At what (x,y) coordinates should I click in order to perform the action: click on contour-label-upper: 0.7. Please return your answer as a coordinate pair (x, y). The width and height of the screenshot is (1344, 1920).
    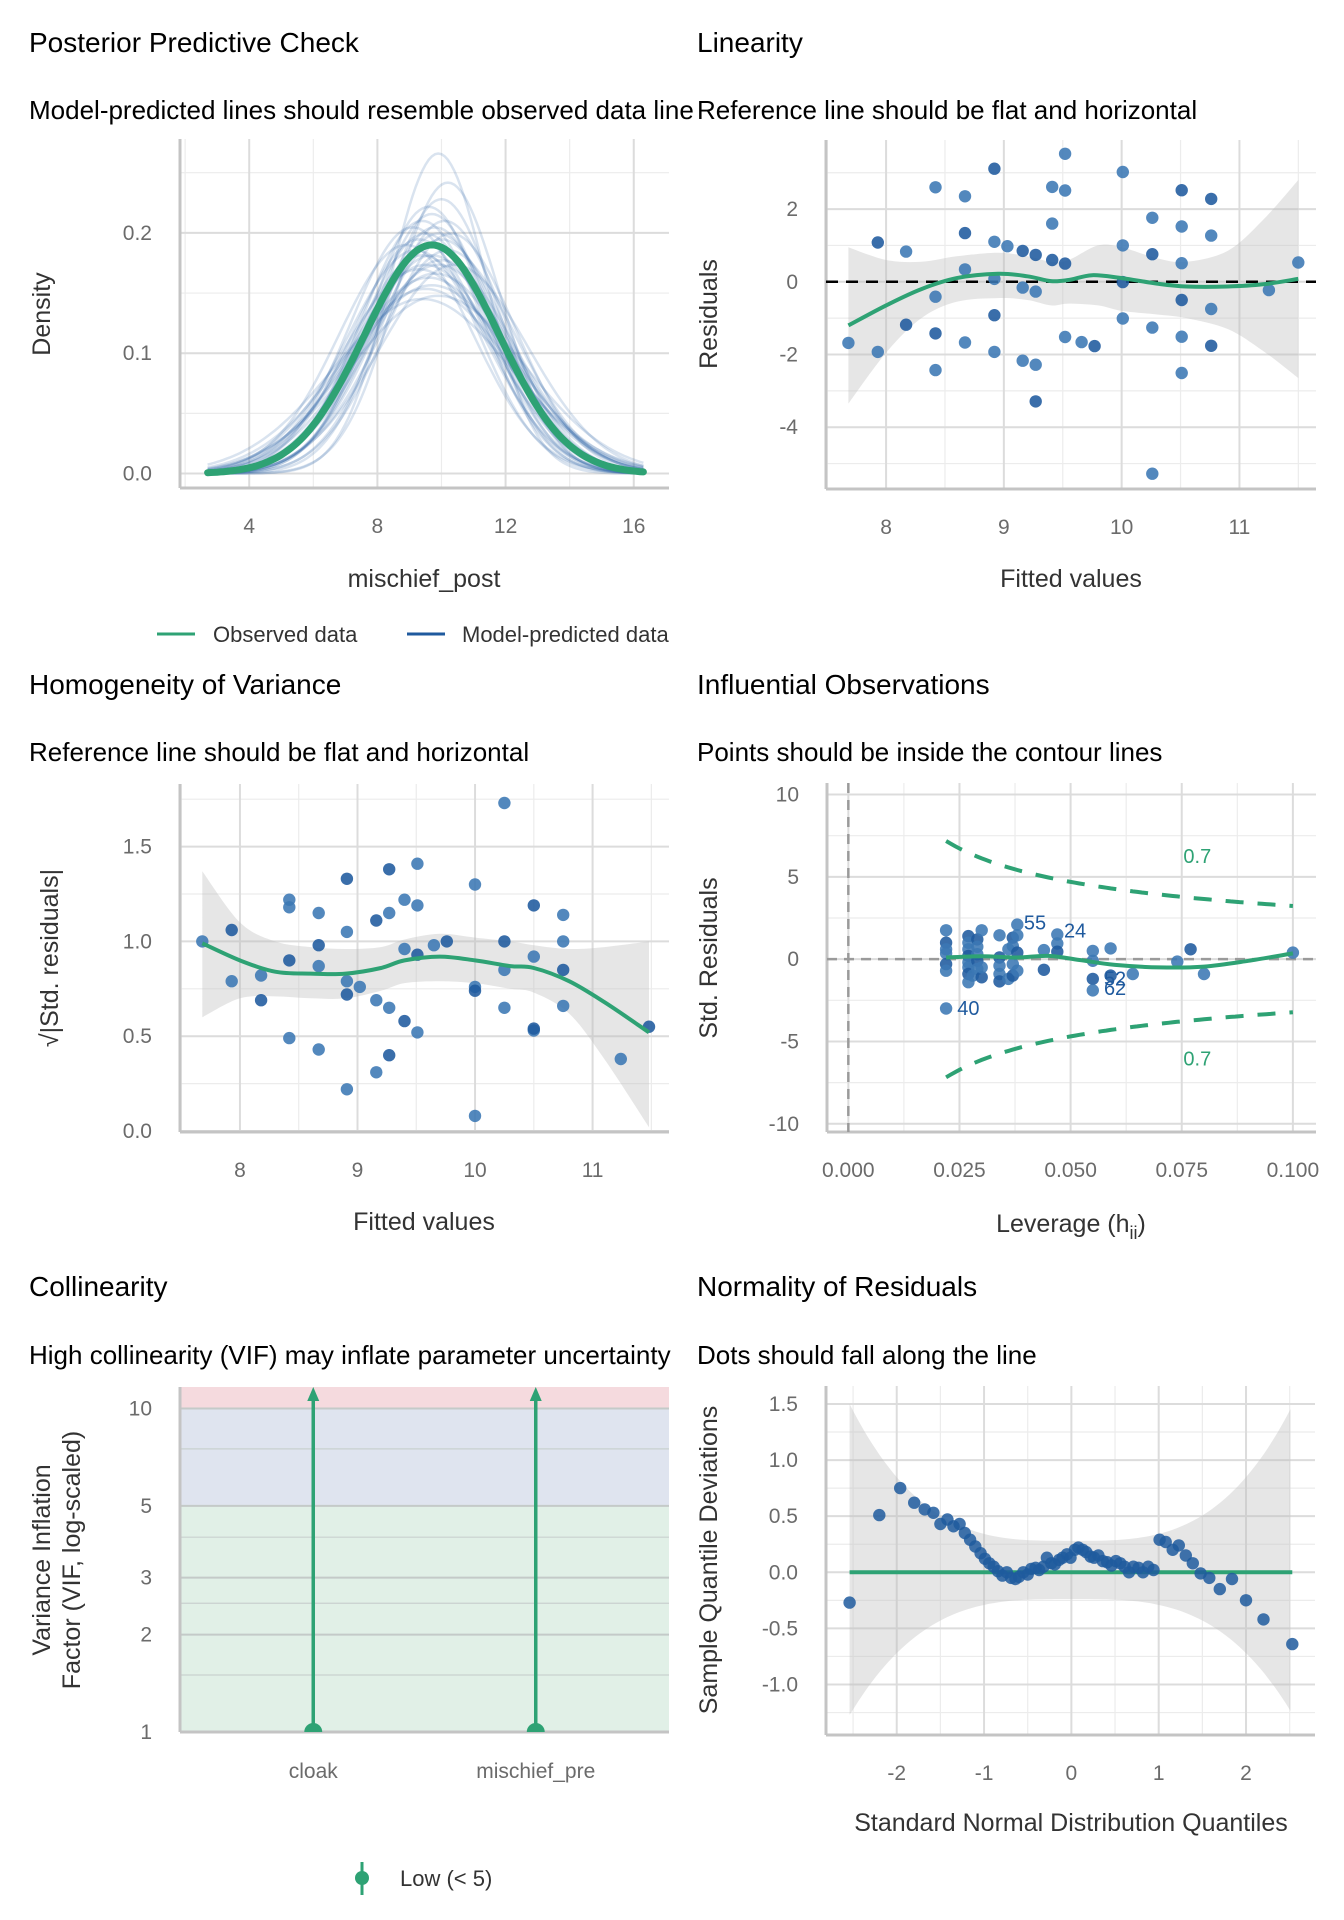
    Looking at the image, I should click on (1197, 857).